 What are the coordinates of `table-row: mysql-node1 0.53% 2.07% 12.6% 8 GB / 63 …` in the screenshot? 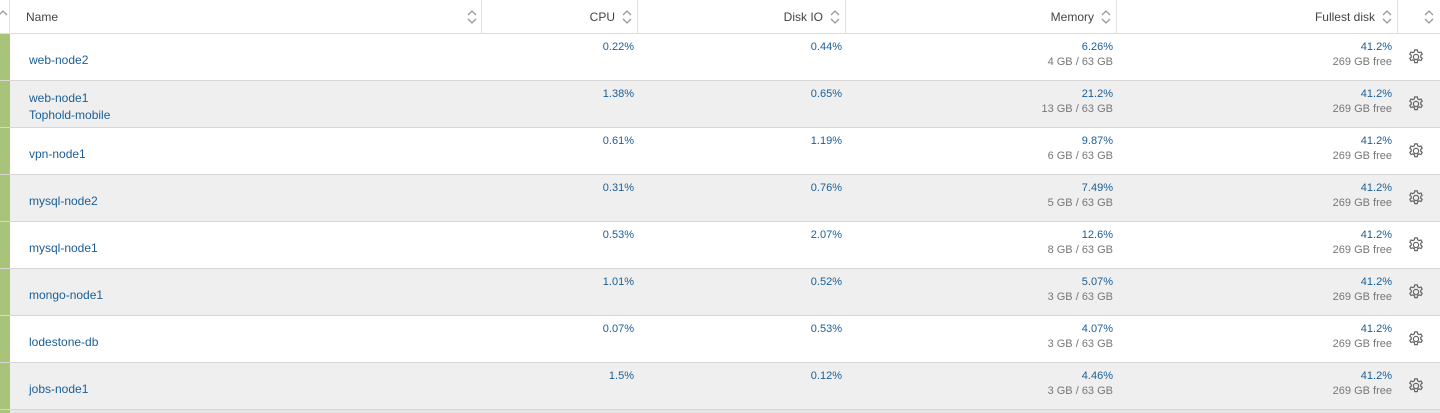 It's located at (720, 245).